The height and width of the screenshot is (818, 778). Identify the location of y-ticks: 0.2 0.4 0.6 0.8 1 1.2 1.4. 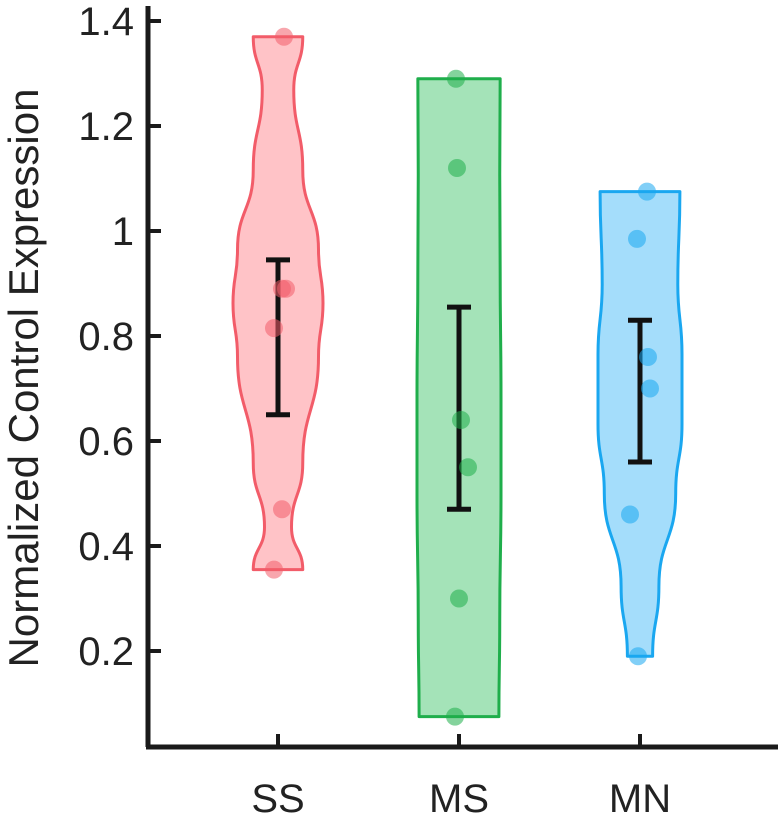
(119, 337).